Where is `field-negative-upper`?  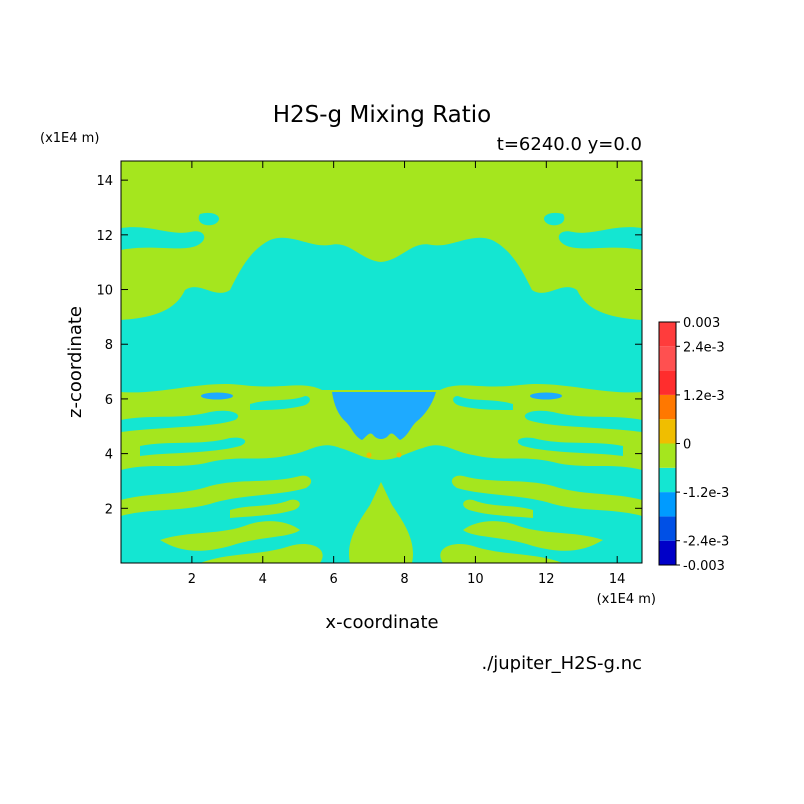
field-negative-upper is located at coordinates (381, 315).